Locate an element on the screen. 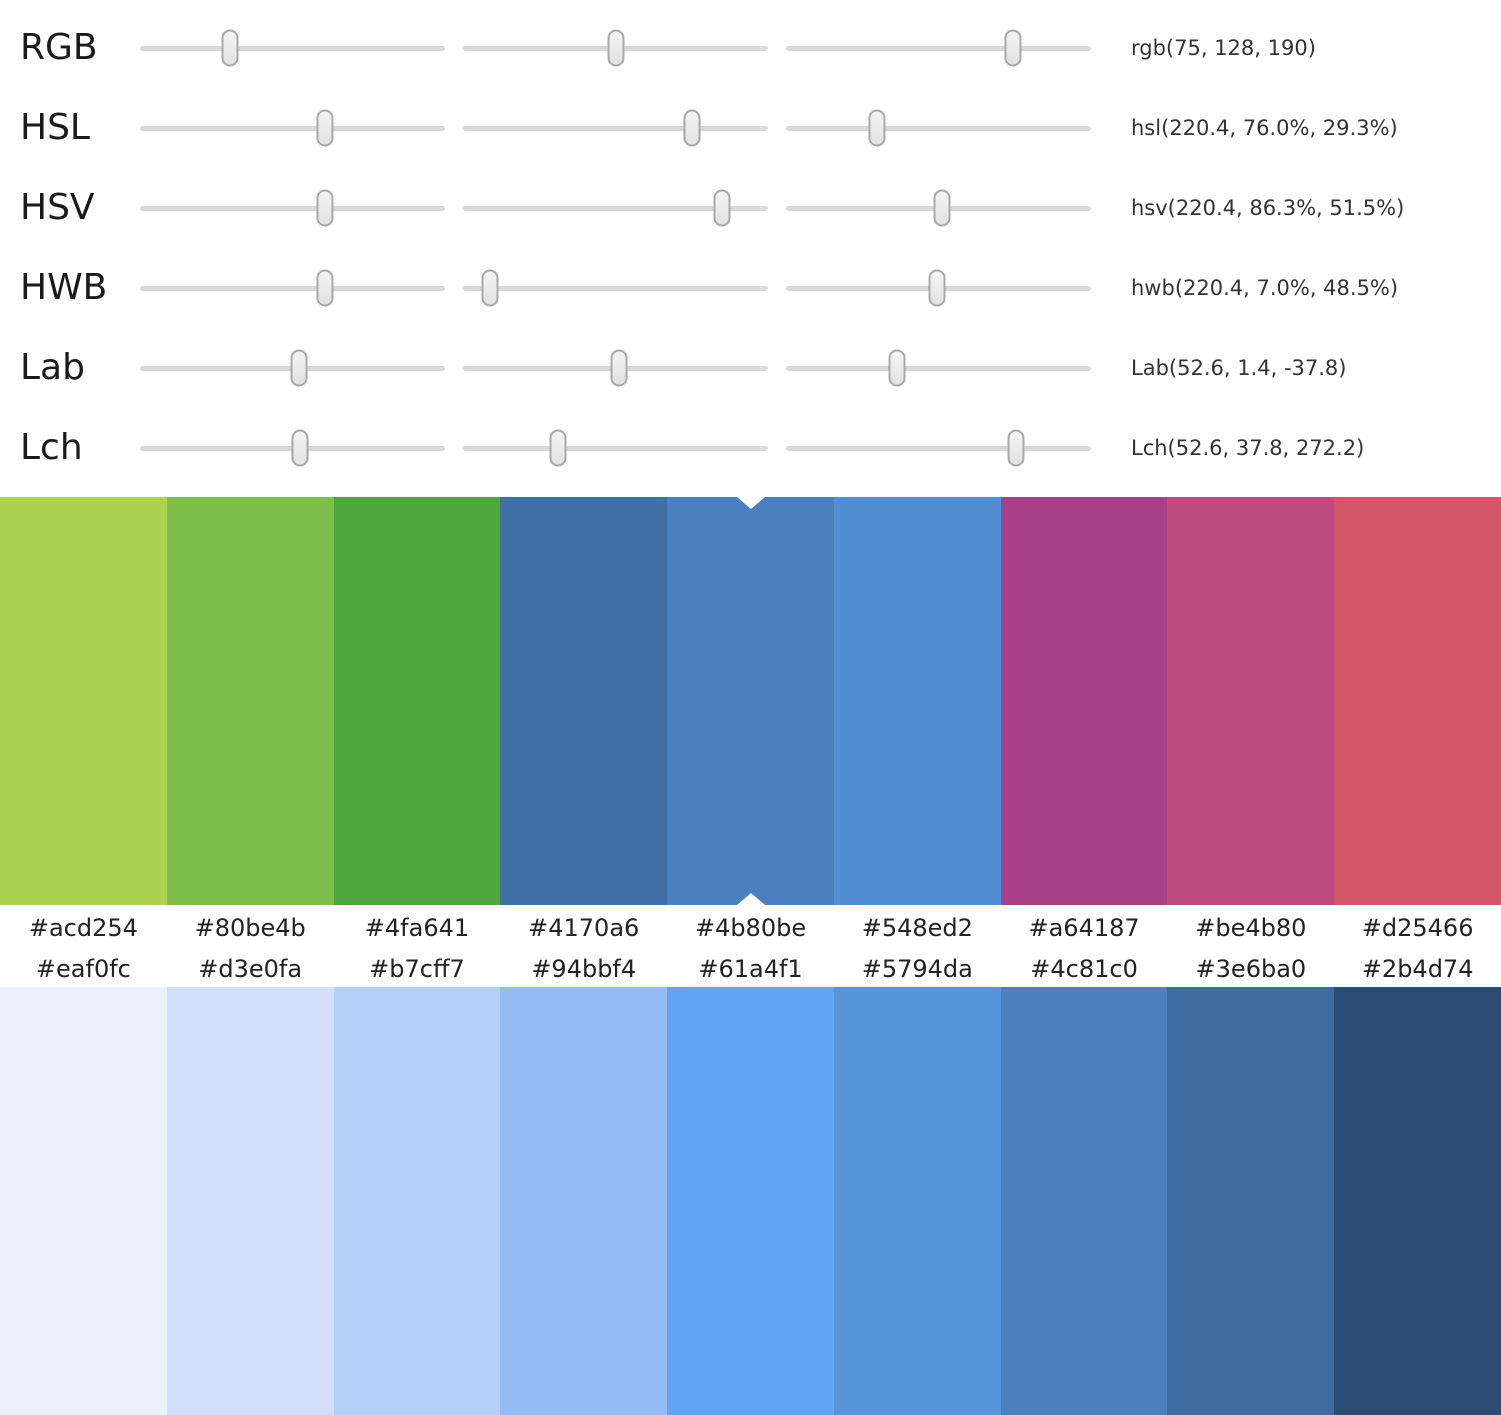  lch-l-slider is located at coordinates (292, 448).